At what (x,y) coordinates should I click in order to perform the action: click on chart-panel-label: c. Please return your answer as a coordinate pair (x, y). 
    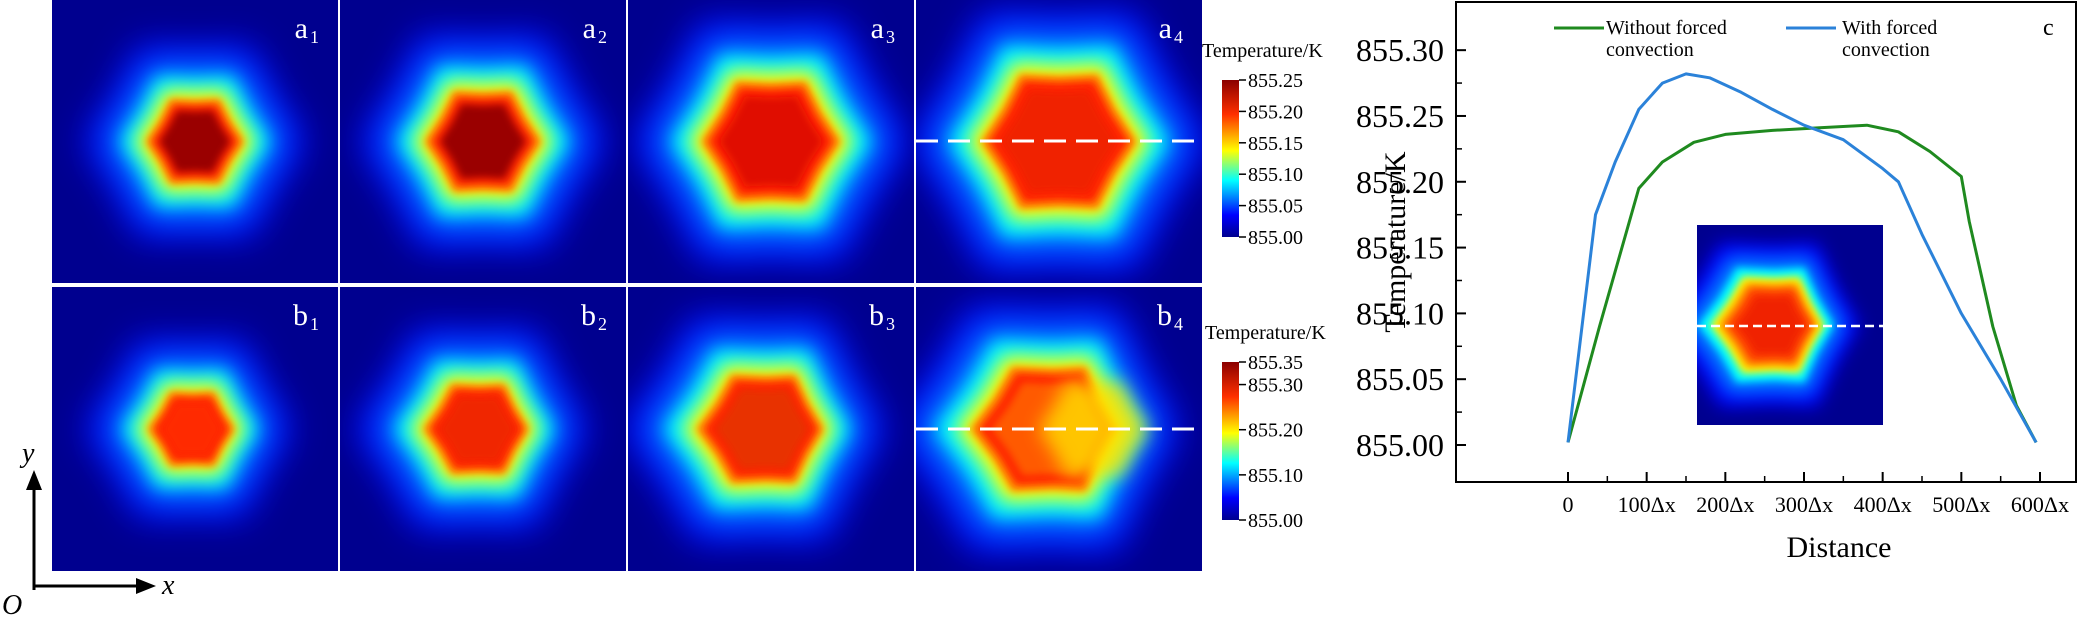
    Looking at the image, I should click on (2048, 28).